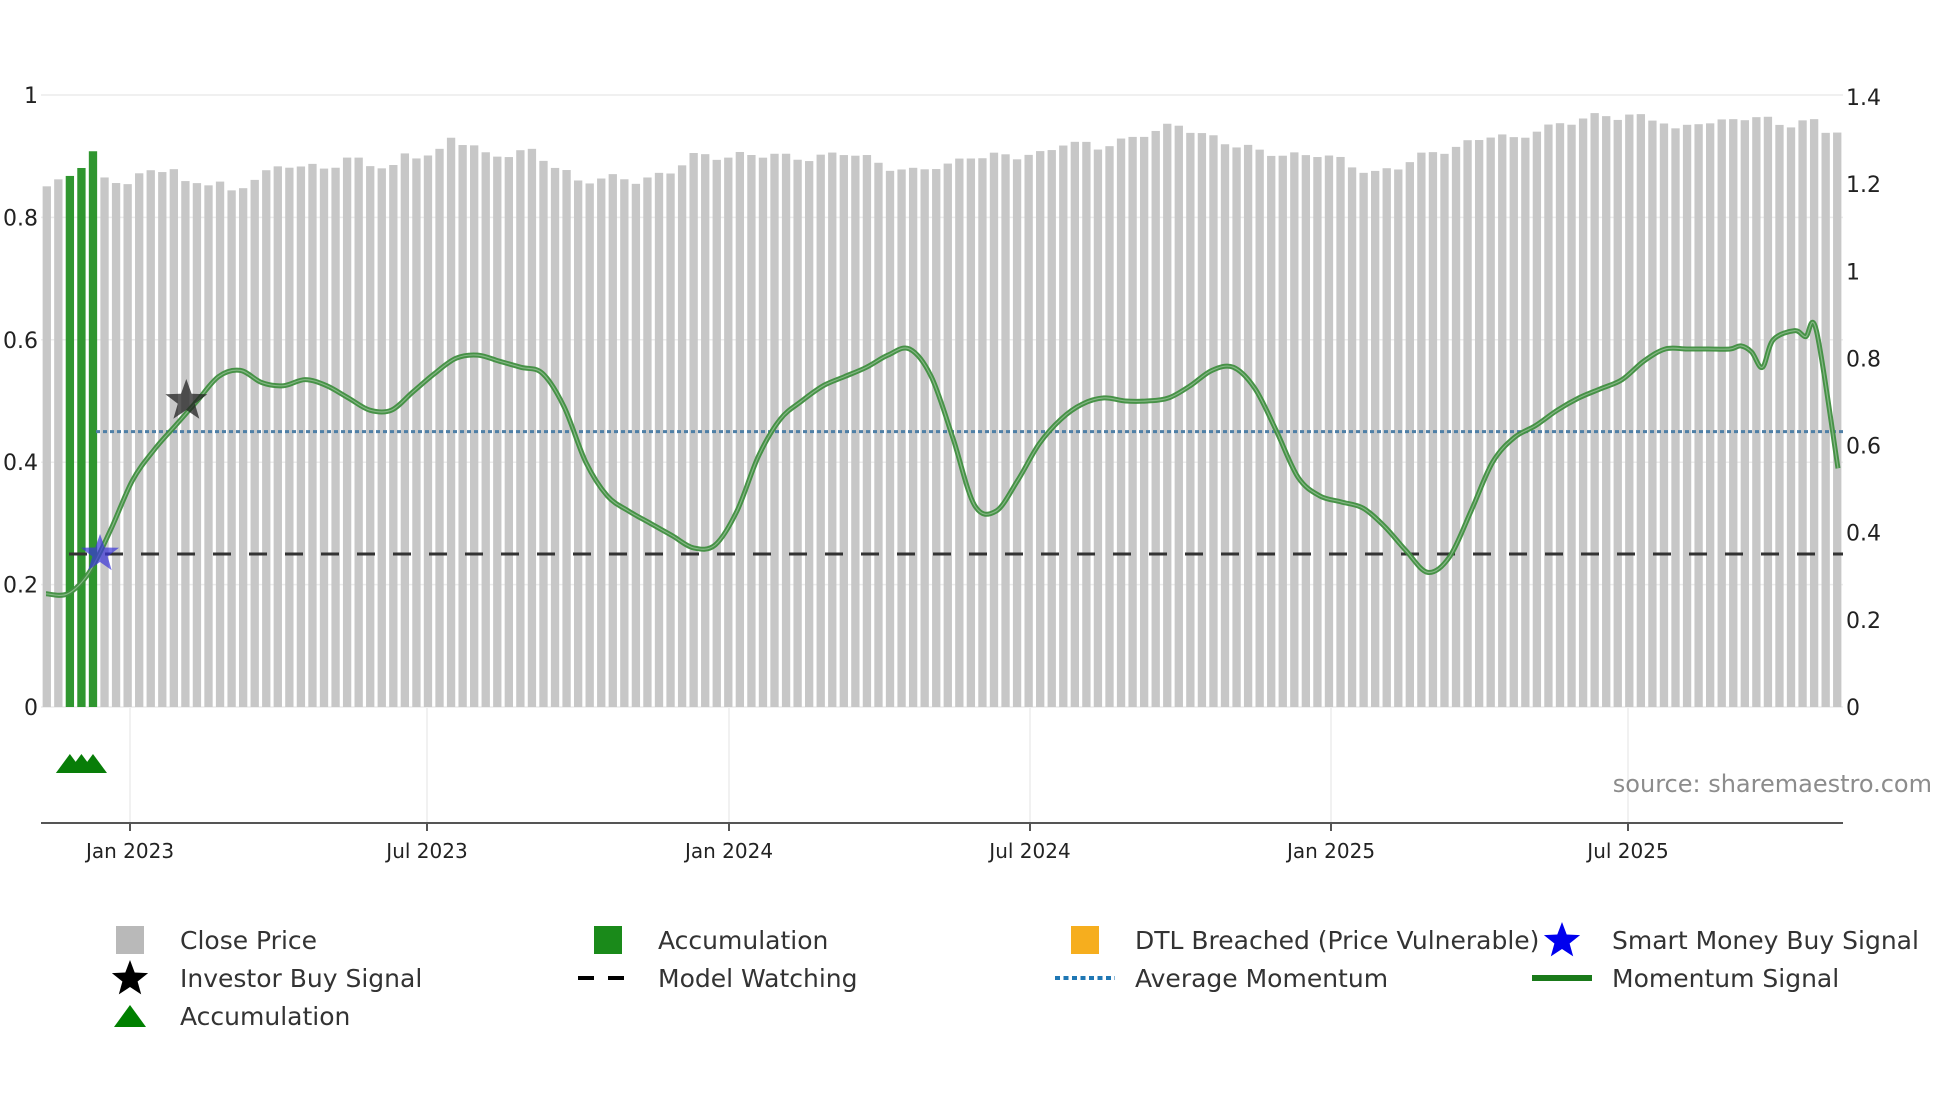 The image size is (1960, 1102). What do you see at coordinates (129, 851) in the screenshot?
I see `x-tick-label: Jan 2023` at bounding box center [129, 851].